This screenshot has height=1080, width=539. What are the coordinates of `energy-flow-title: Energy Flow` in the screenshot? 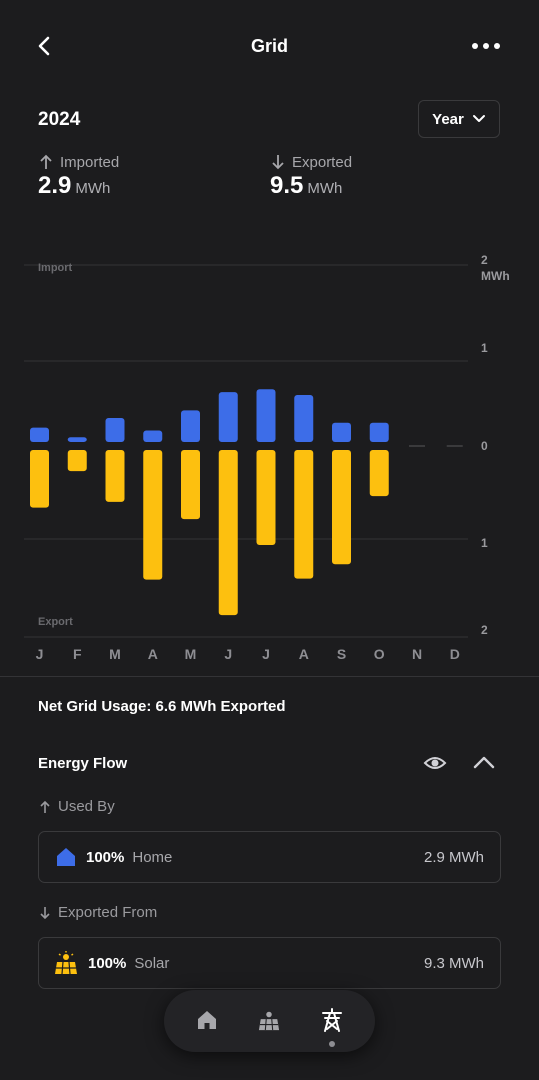 It's located at (83, 763).